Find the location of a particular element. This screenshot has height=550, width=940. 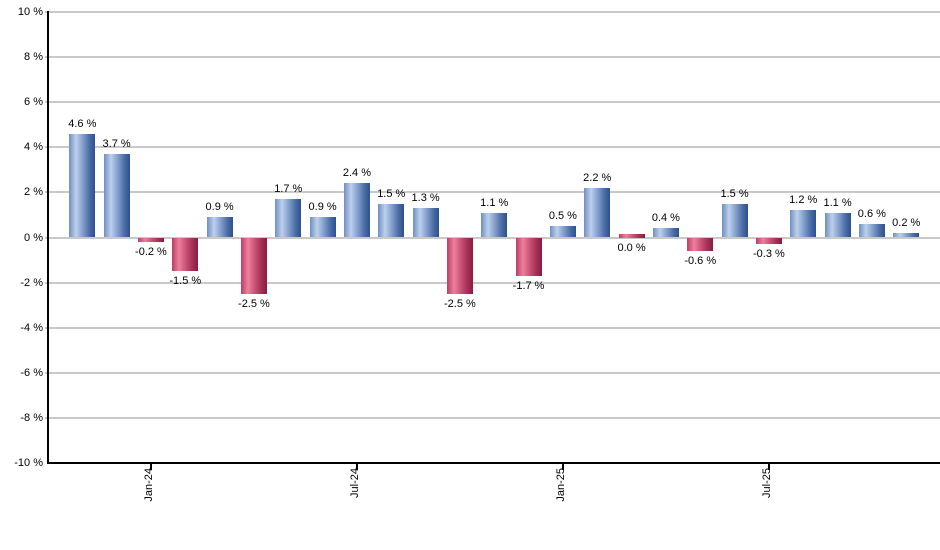

bar-value-label: 4.6 % is located at coordinates (82, 123).